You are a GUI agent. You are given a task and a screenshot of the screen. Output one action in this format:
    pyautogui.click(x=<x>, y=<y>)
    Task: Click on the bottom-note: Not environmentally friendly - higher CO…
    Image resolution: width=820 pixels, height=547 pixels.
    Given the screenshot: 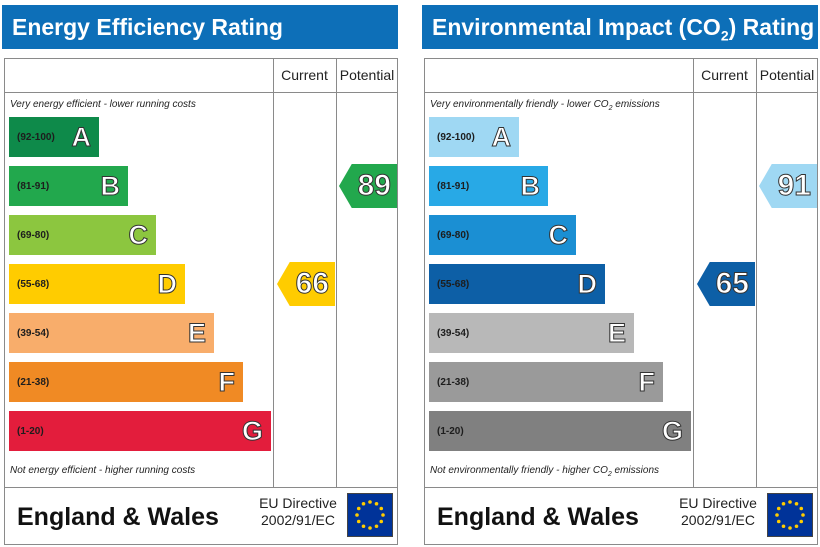 What is the action you would take?
    pyautogui.click(x=545, y=471)
    